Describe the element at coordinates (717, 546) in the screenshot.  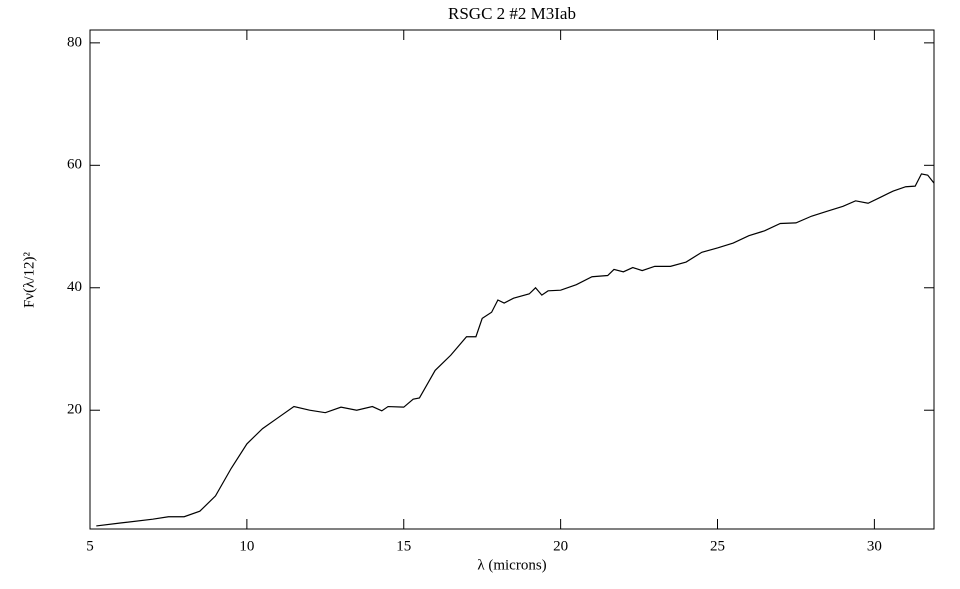
I see `x-tick-label: 25` at that location.